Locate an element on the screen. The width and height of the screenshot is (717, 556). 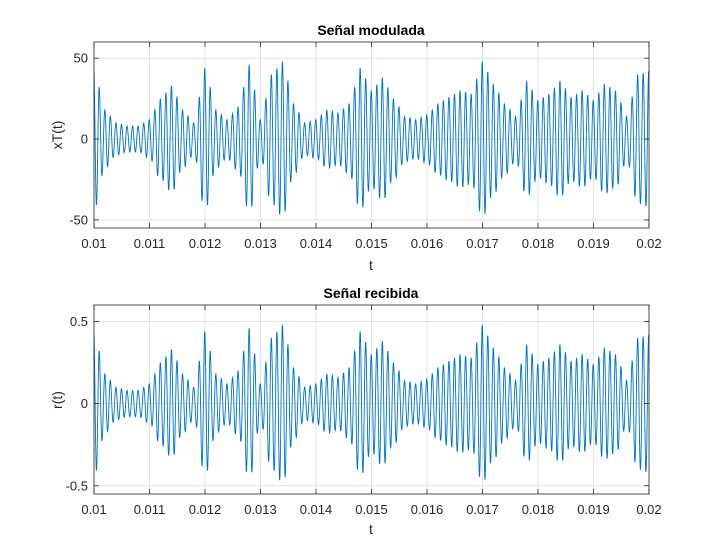
chart-title: Señal recibida is located at coordinates (371, 293).